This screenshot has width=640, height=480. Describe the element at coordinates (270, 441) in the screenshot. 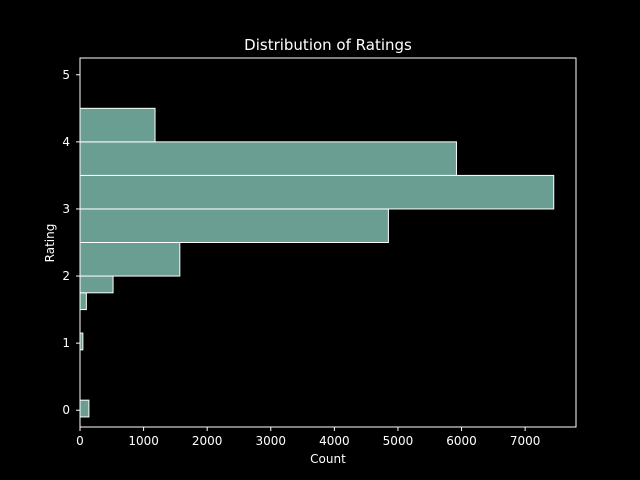

I see `x-tick-label: 3000` at that location.